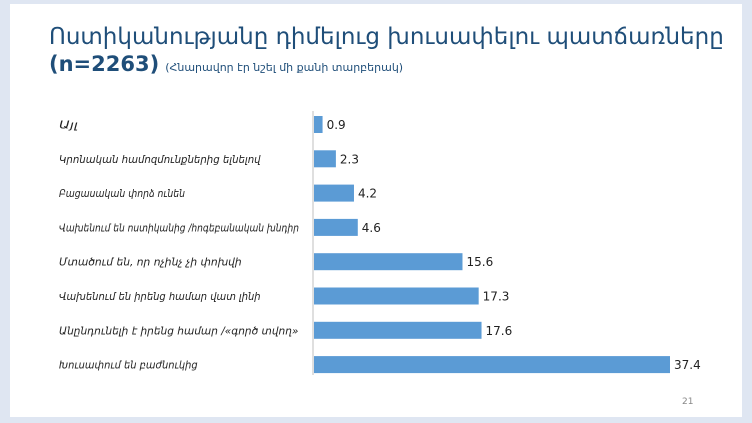 This screenshot has width=752, height=423. Describe the element at coordinates (371, 228) in the screenshot. I see `value-label-4: 4.6` at that location.